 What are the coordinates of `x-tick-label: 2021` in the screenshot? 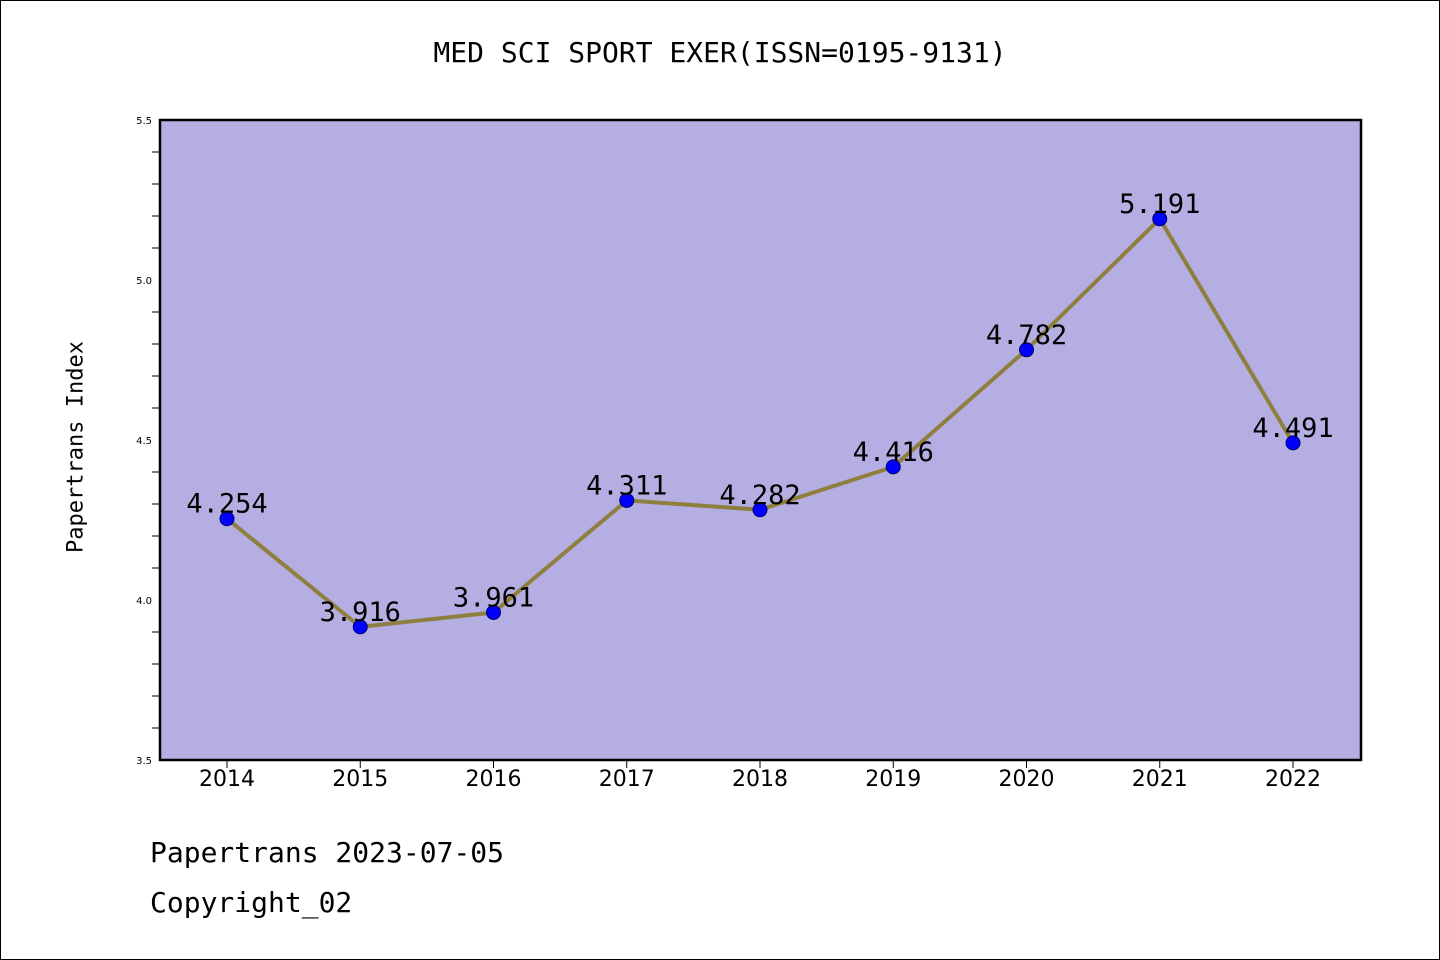 It's located at (1160, 779).